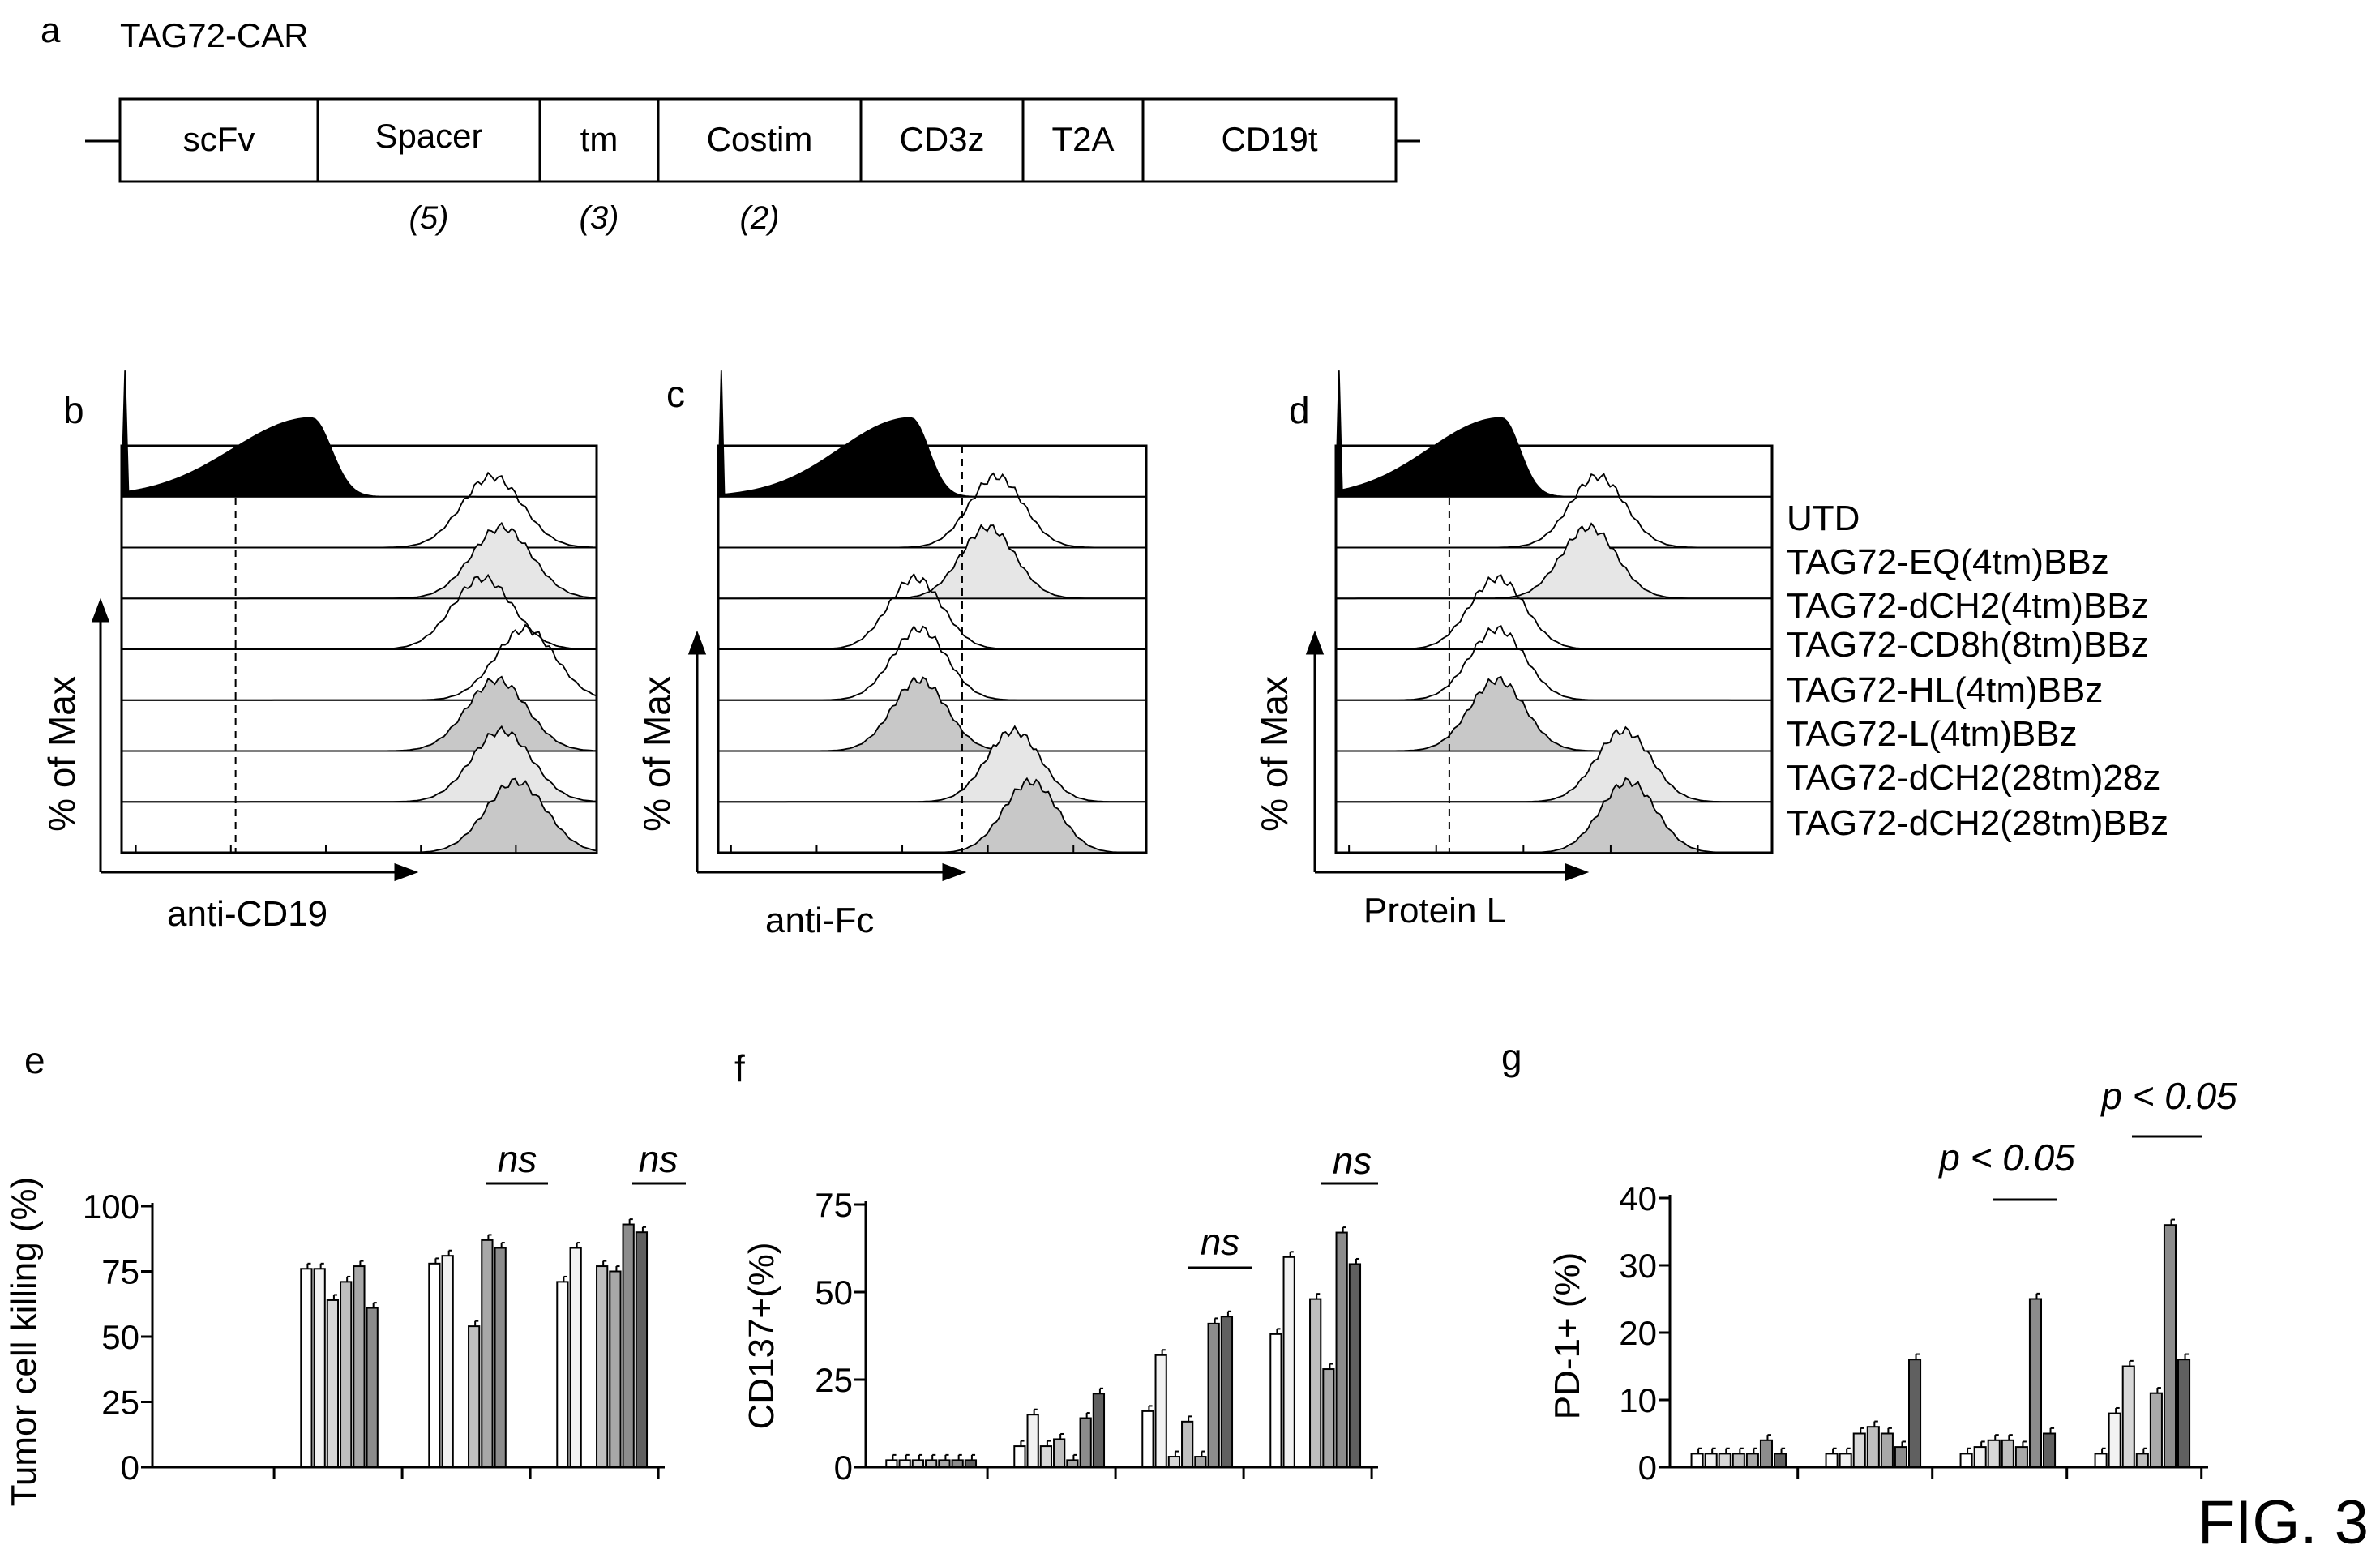  Describe the element at coordinates (834, 1380) in the screenshot. I see `y-tick-label: 25` at that location.